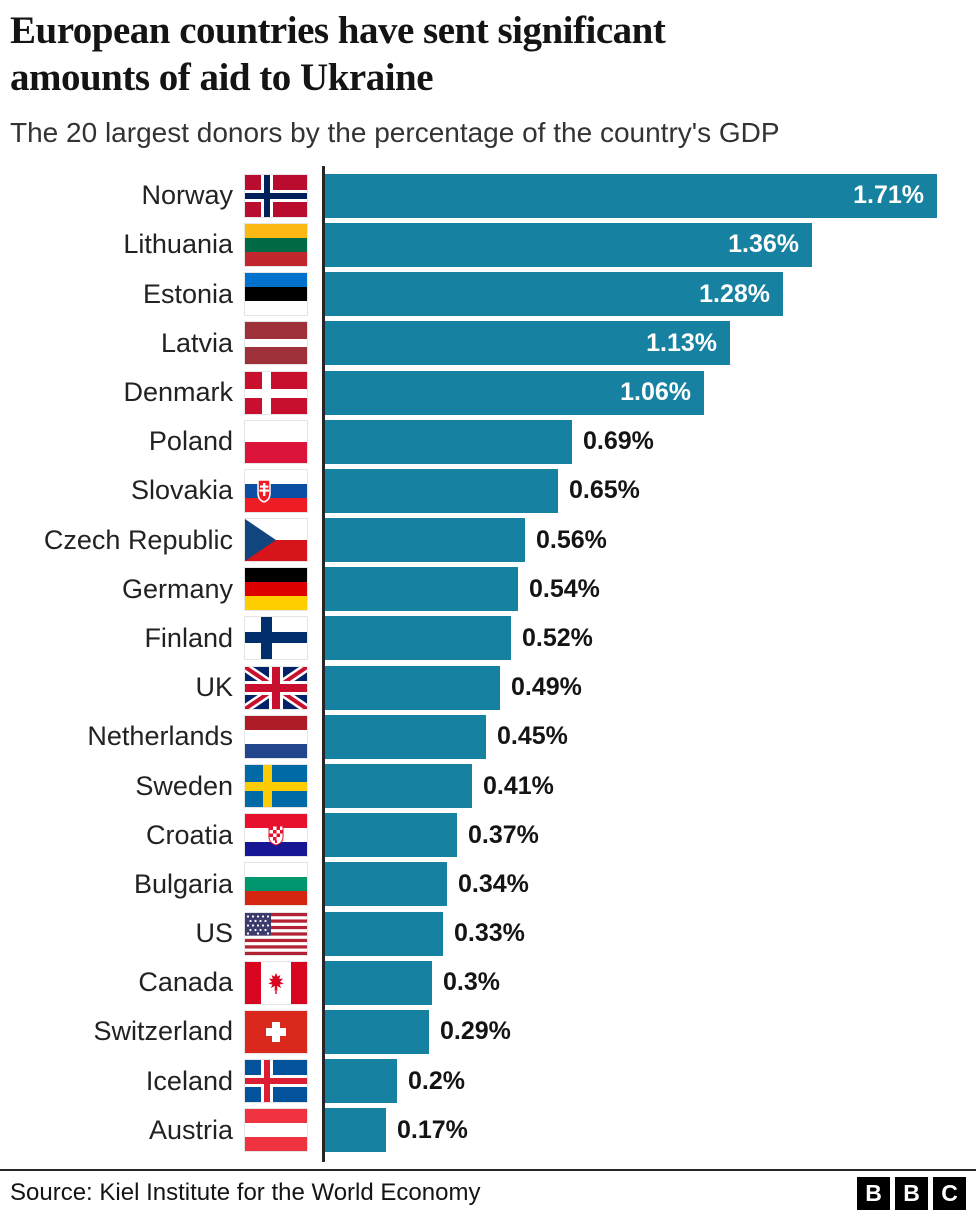 The height and width of the screenshot is (1220, 976). Describe the element at coordinates (734, 293) in the screenshot. I see `value-label: 1.28%` at that location.